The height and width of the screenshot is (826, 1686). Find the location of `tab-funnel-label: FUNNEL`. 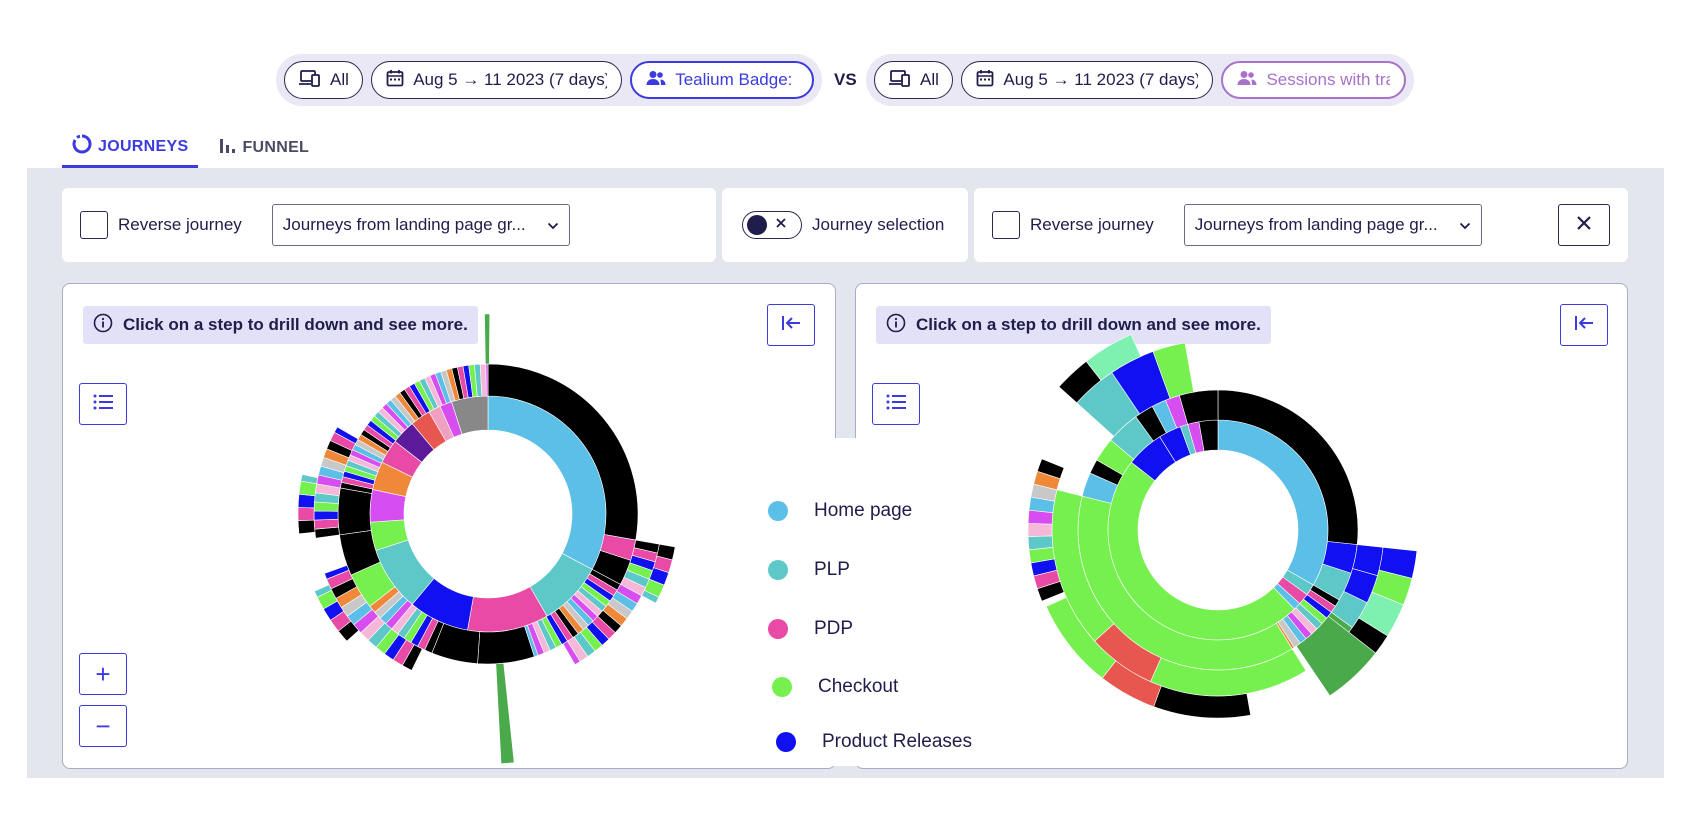

tab-funnel-label: FUNNEL is located at coordinates (276, 147).